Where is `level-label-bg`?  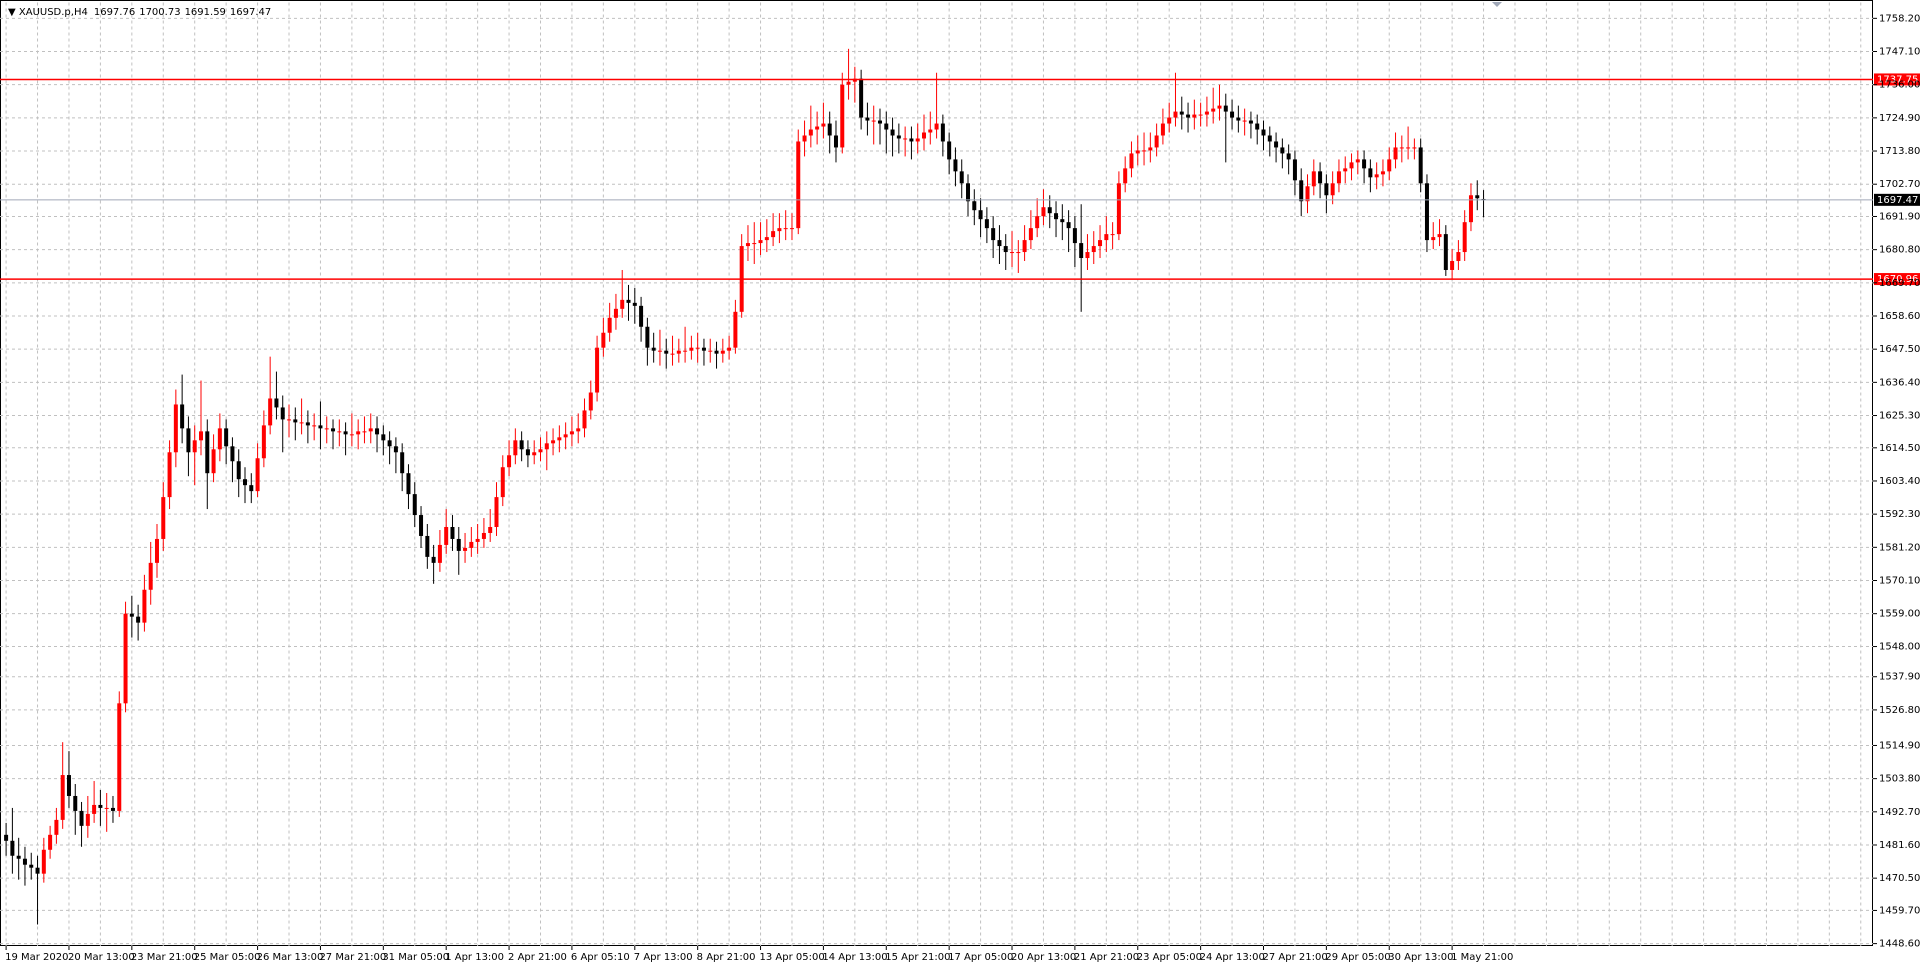 level-label-bg is located at coordinates (1897, 79).